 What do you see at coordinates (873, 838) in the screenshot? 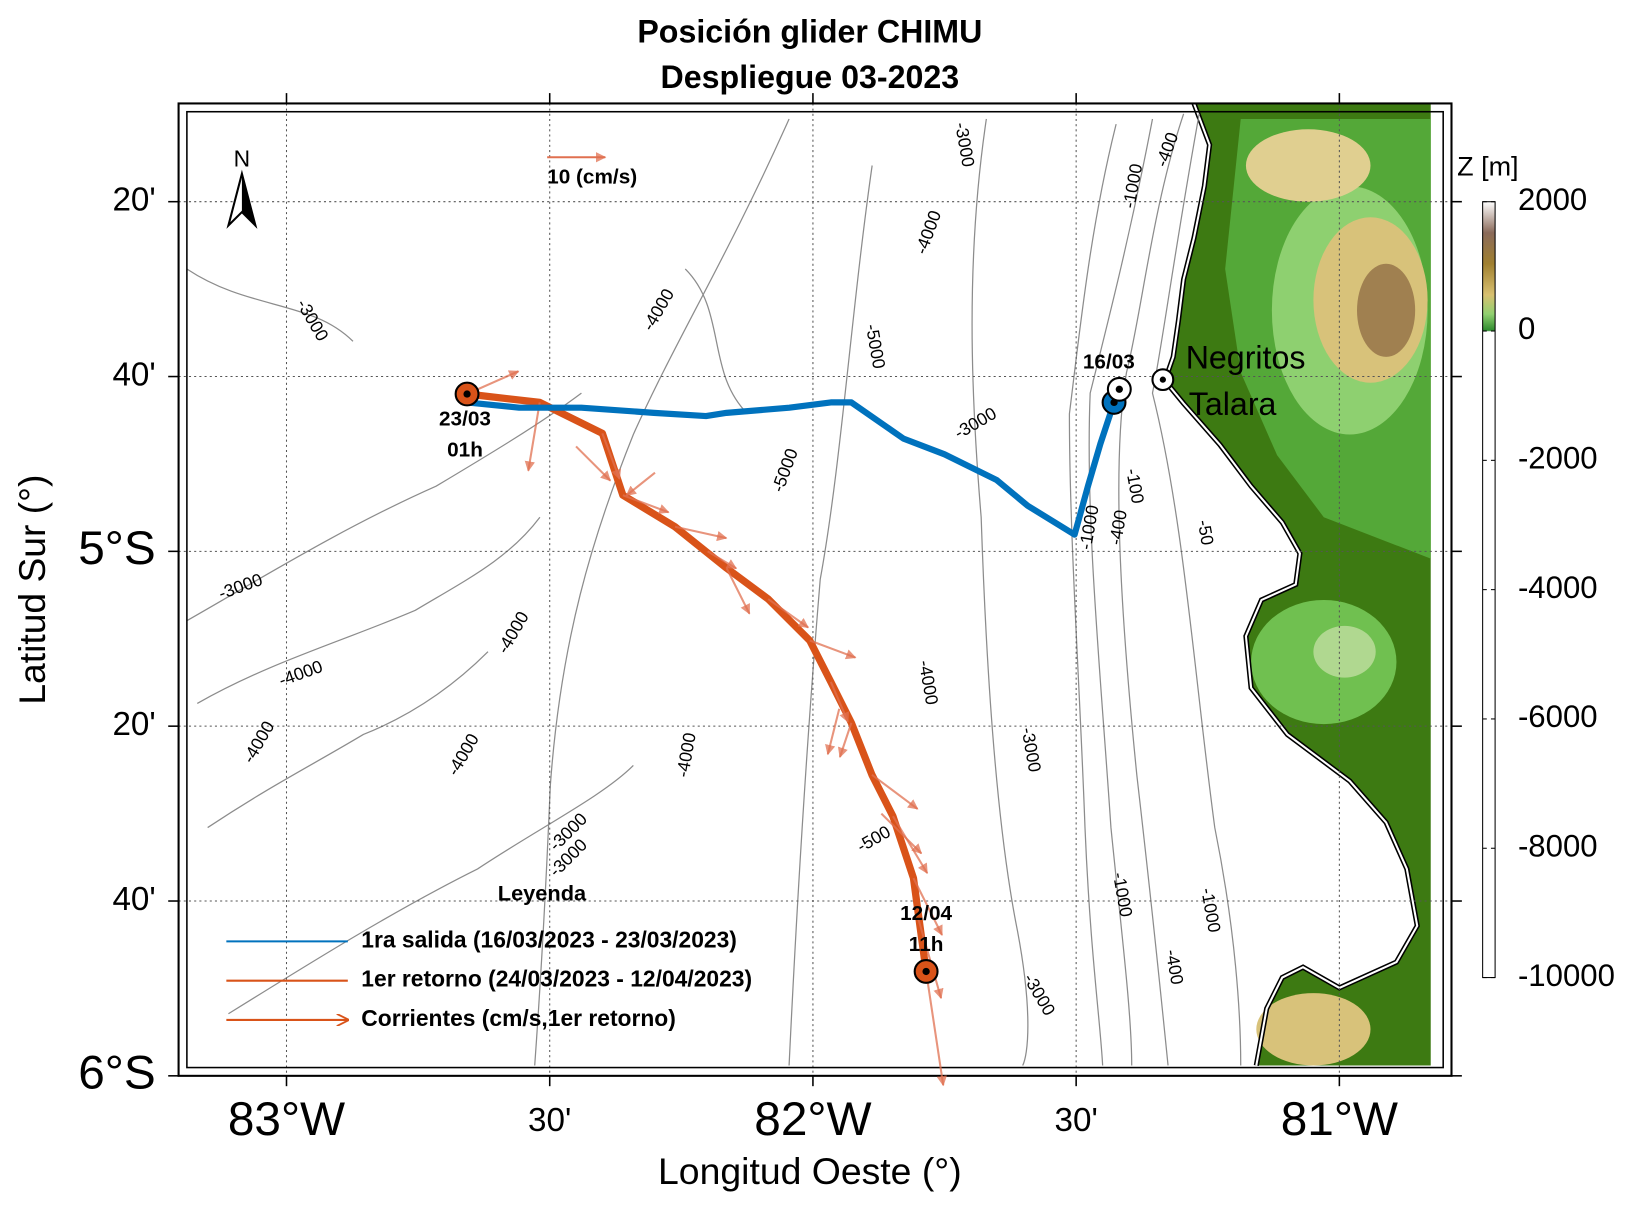
I see `contour-label: -500` at bounding box center [873, 838].